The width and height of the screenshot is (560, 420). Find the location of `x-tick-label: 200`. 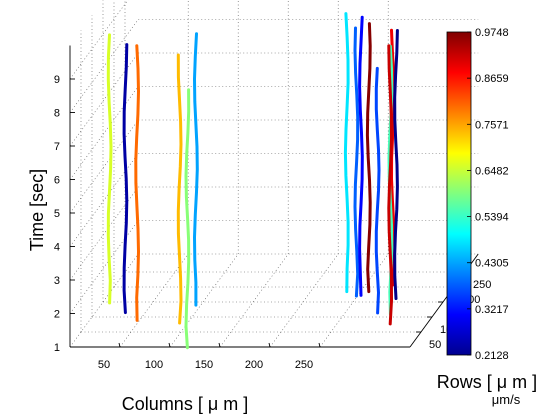

x-tick-label: 200 is located at coordinates (254, 365).